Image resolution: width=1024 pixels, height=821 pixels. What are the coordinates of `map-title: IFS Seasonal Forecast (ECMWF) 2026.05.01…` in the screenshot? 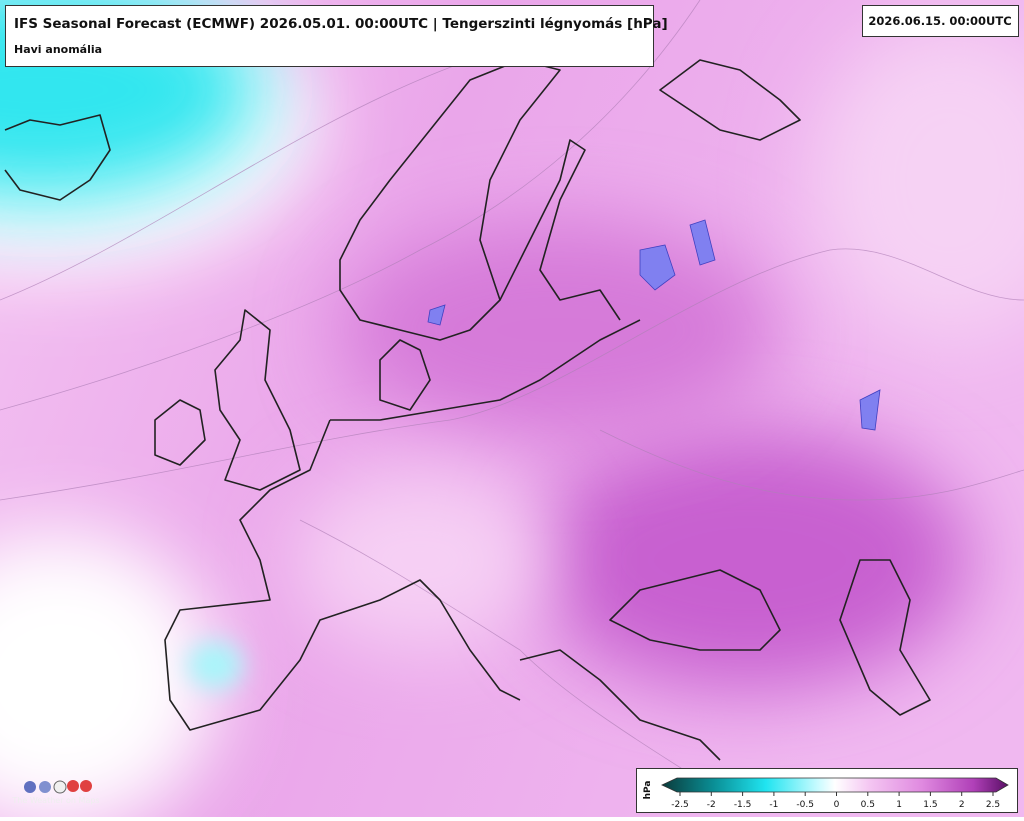 It's located at (341, 24).